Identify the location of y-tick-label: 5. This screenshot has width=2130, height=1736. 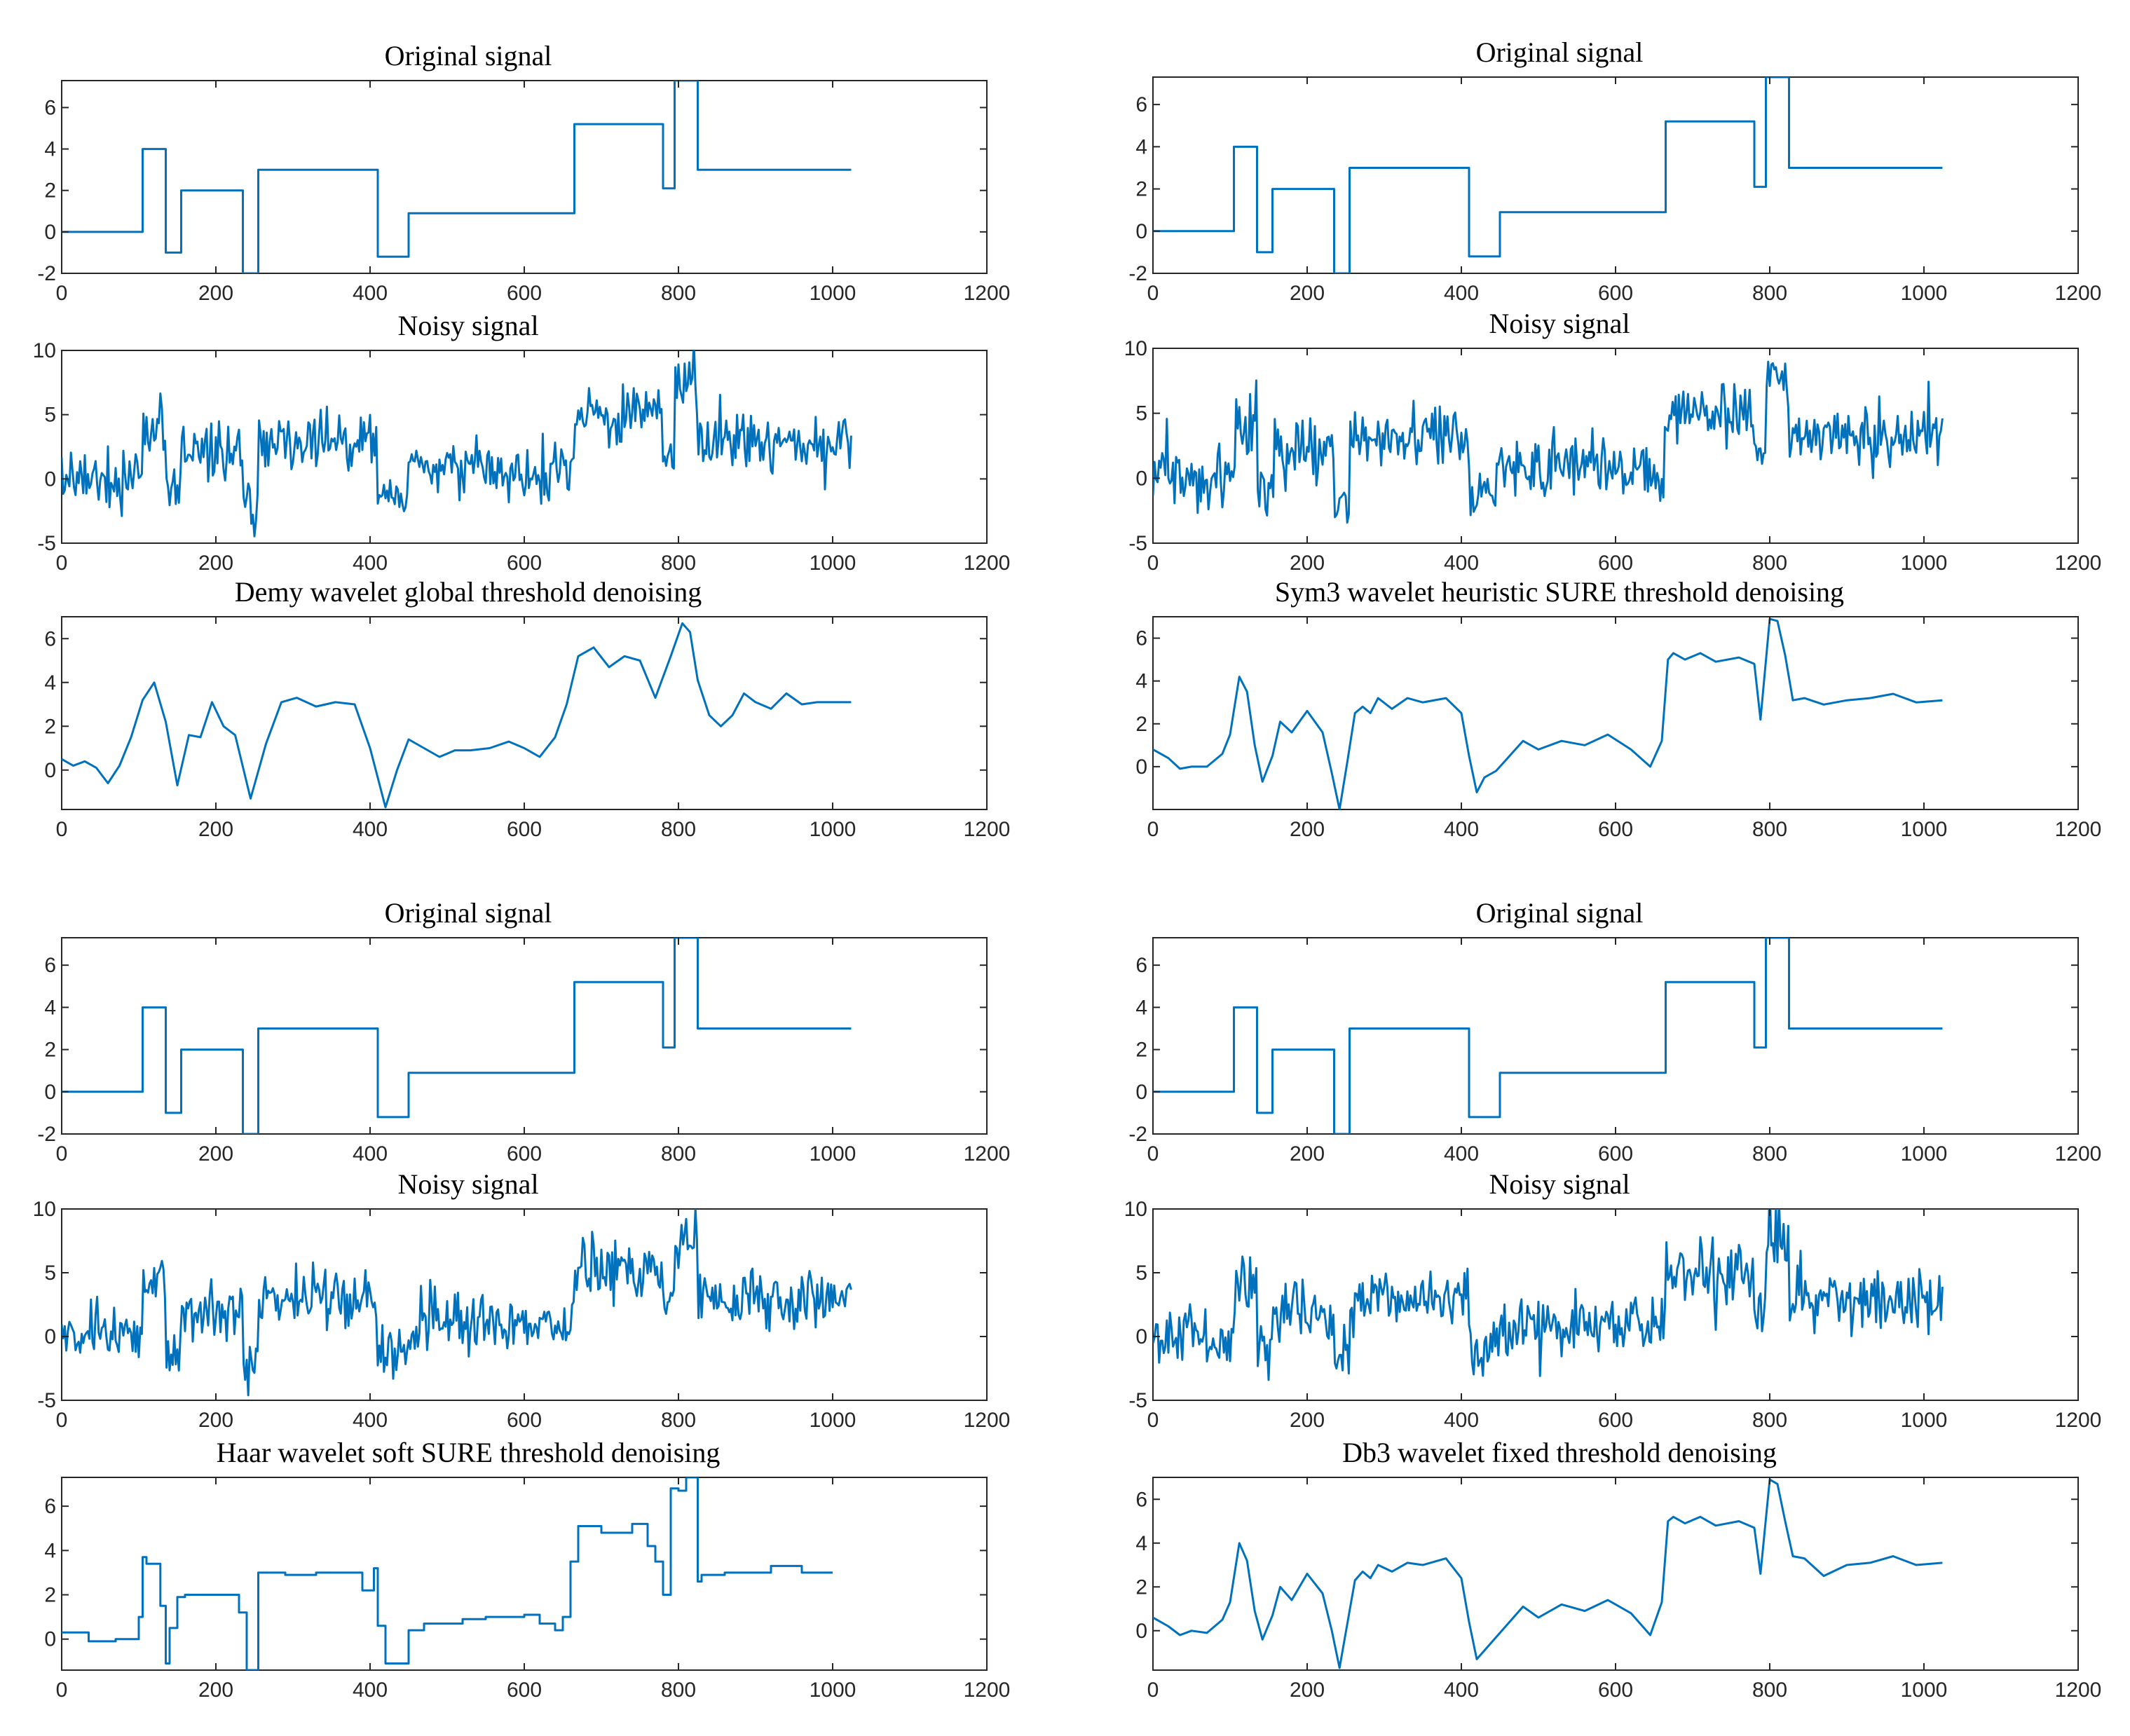
(50, 415).